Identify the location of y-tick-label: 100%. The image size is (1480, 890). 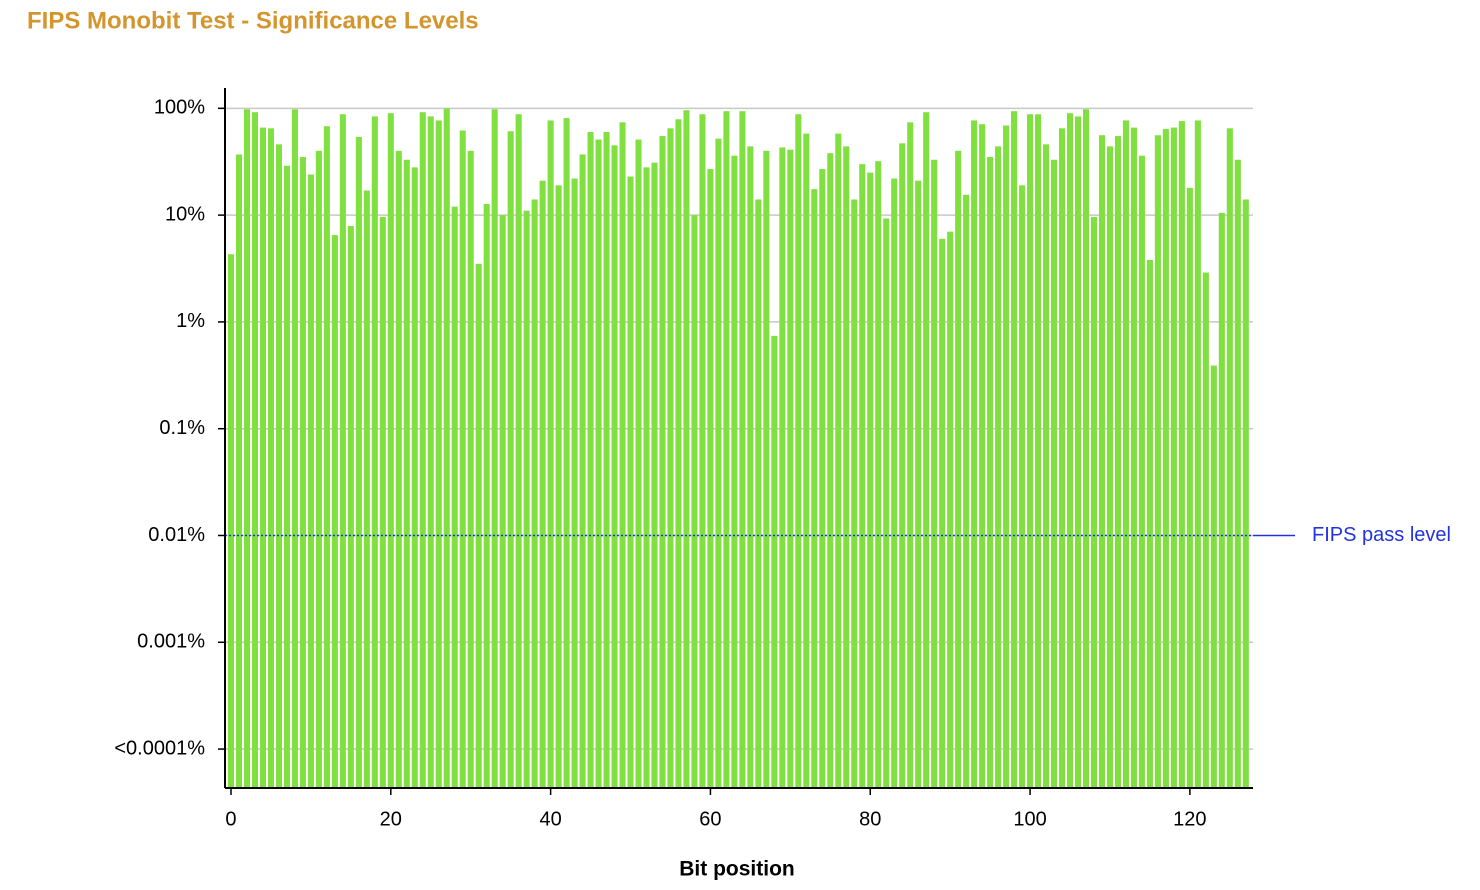
(179, 108).